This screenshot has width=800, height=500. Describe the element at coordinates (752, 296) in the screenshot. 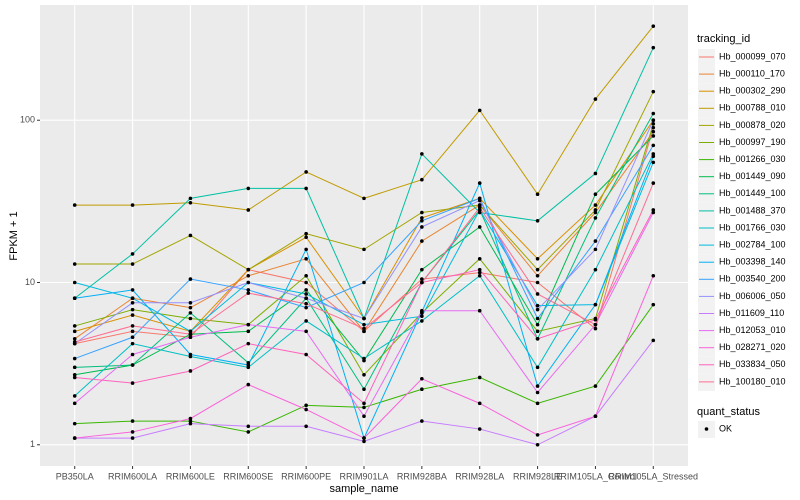

I see `legend-label: Hb_006006_050` at that location.